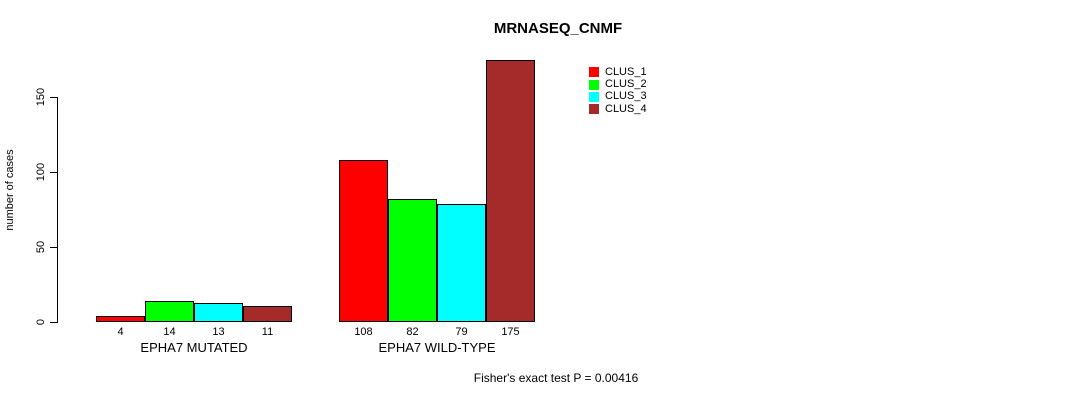 Image resolution: width=1090 pixels, height=400 pixels. What do you see at coordinates (41, 247) in the screenshot?
I see `y-tick-label: 50` at bounding box center [41, 247].